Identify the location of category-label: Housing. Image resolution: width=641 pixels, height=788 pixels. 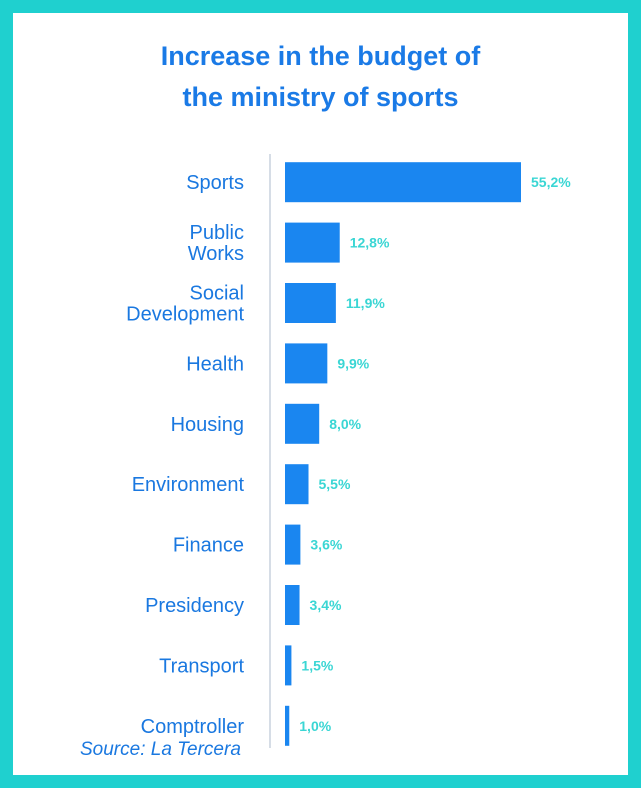
(207, 425).